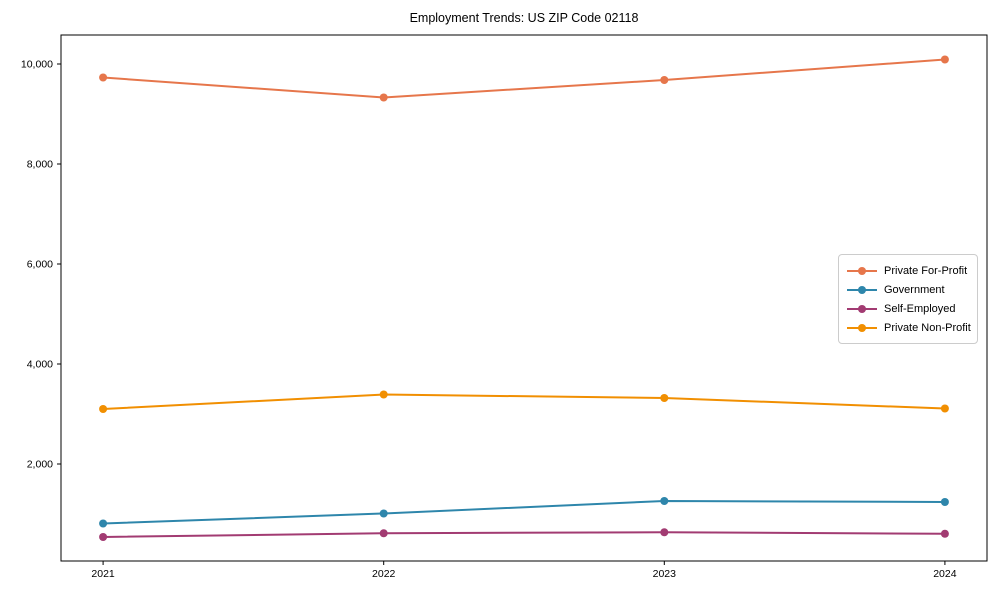  I want to click on series-government, so click(524, 512).